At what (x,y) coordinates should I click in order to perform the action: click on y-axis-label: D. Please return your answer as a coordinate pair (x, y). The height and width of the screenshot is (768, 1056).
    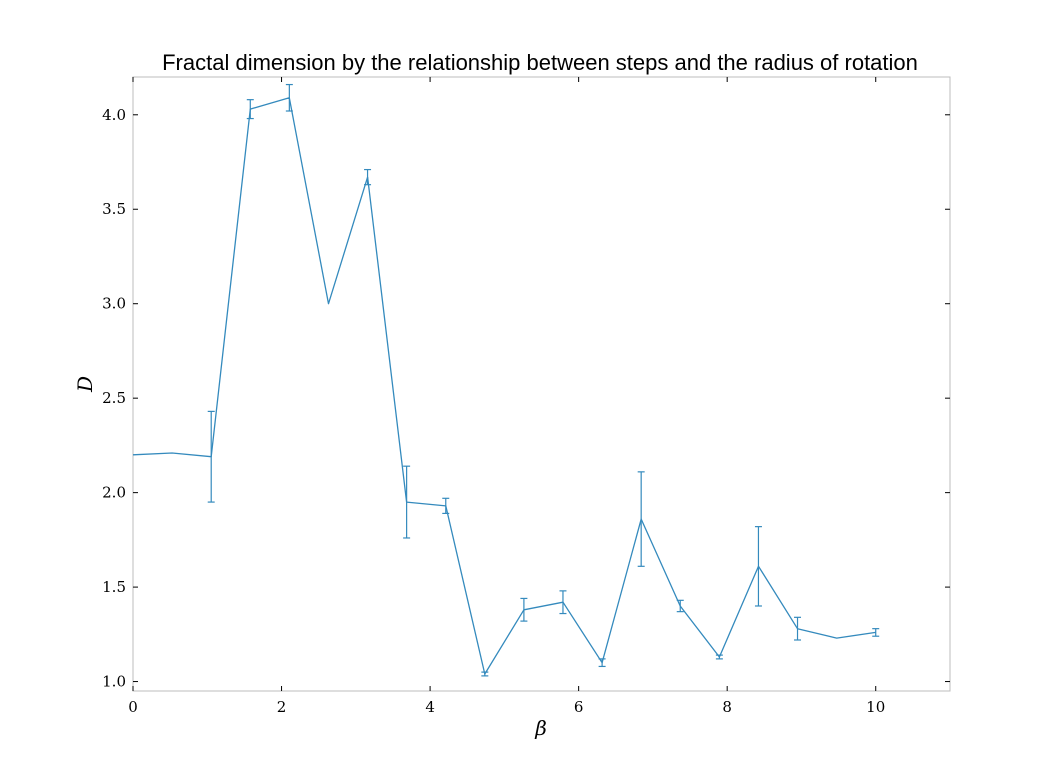
    Looking at the image, I should click on (85, 384).